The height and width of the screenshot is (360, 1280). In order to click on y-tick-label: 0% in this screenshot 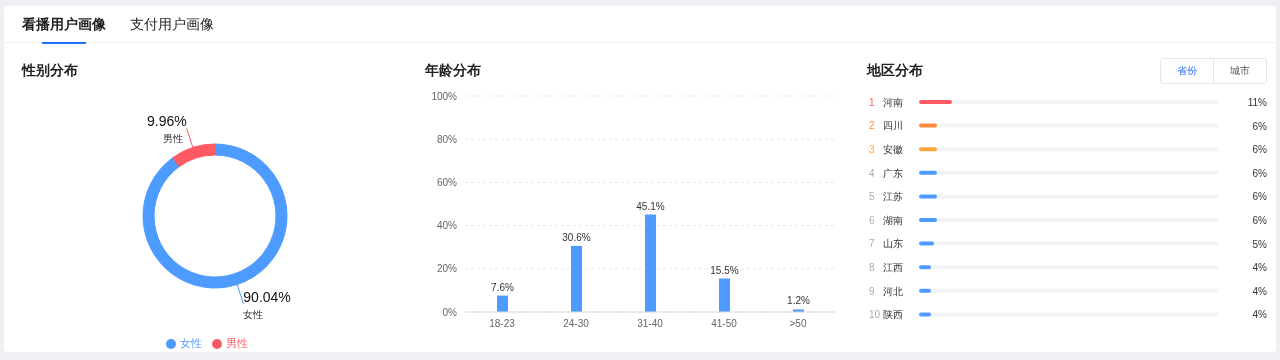, I will do `click(450, 312)`.